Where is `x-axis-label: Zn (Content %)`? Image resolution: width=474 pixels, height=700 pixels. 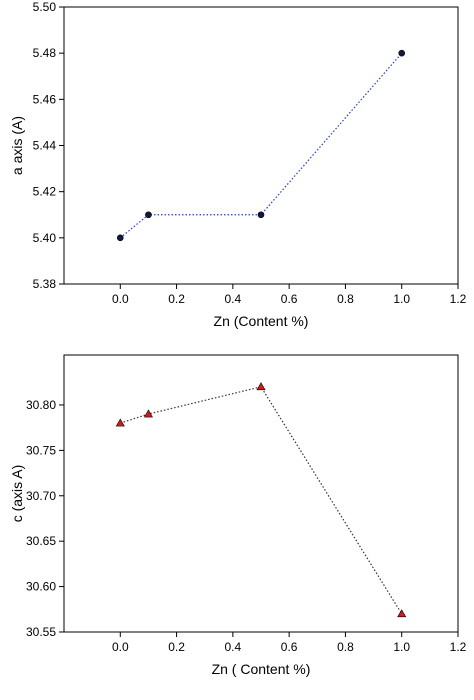
x-axis-label: Zn (Content %) is located at coordinates (261, 321).